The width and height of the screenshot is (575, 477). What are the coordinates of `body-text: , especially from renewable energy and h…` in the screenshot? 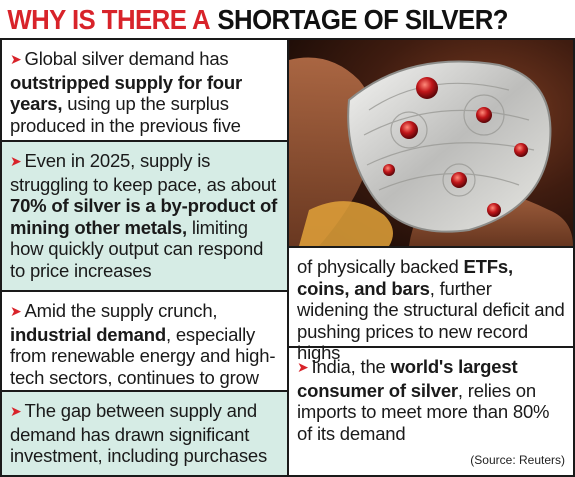 It's located at (143, 355).